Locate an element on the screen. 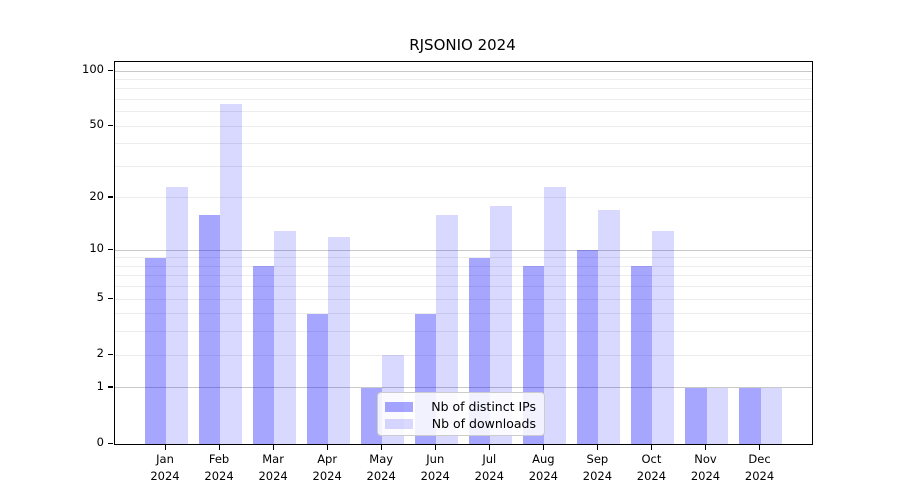 This screenshot has height=500, width=900. x-tick-label: Nov 2024 is located at coordinates (706, 467).